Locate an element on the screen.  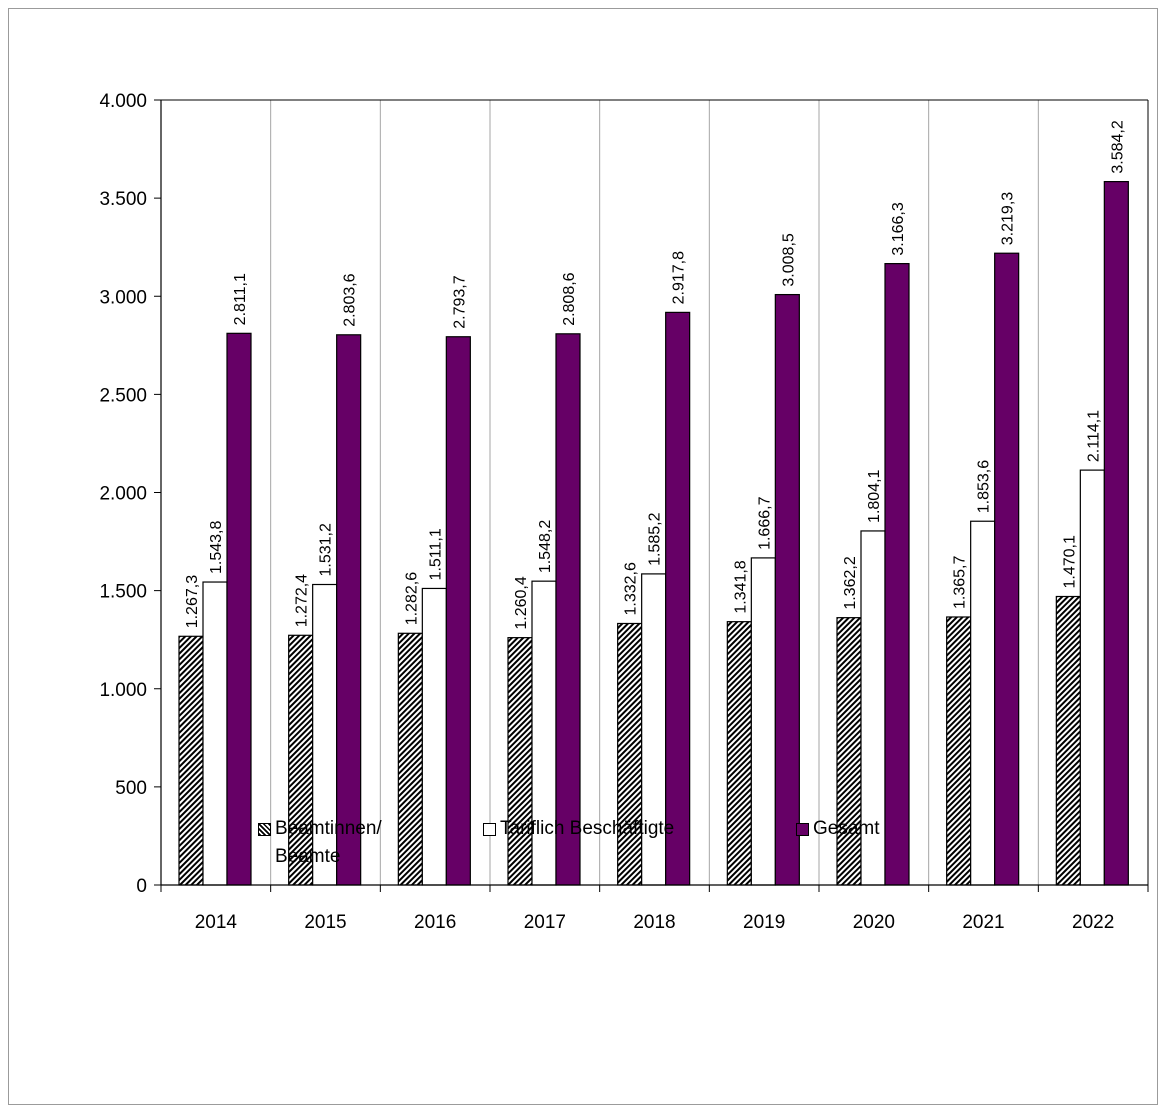
y-tick-label: 3.500 is located at coordinates (123, 199).